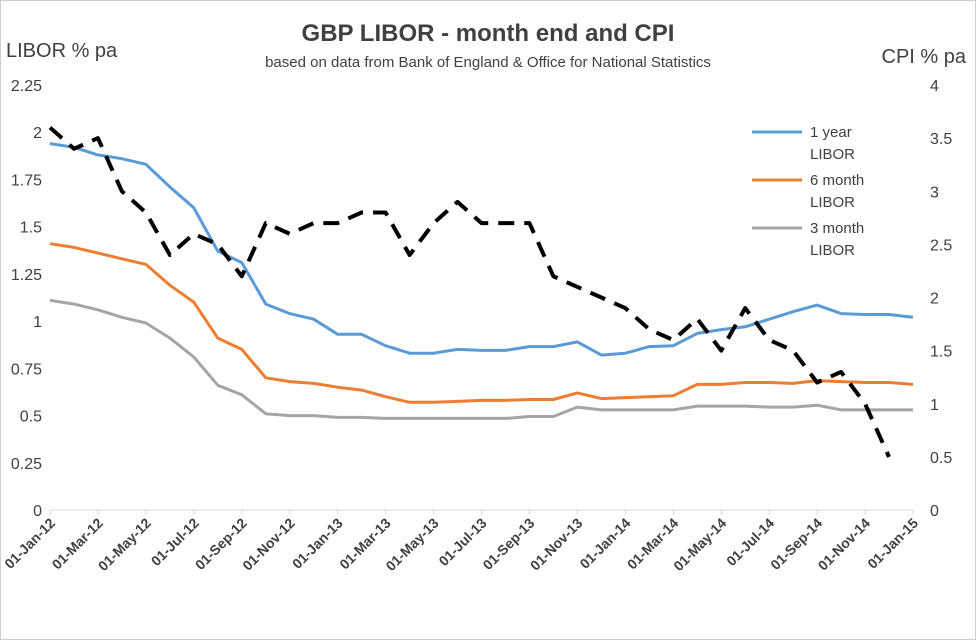 This screenshot has width=976, height=640. Describe the element at coordinates (941, 458) in the screenshot. I see `y-tick-right: 0.5` at that location.